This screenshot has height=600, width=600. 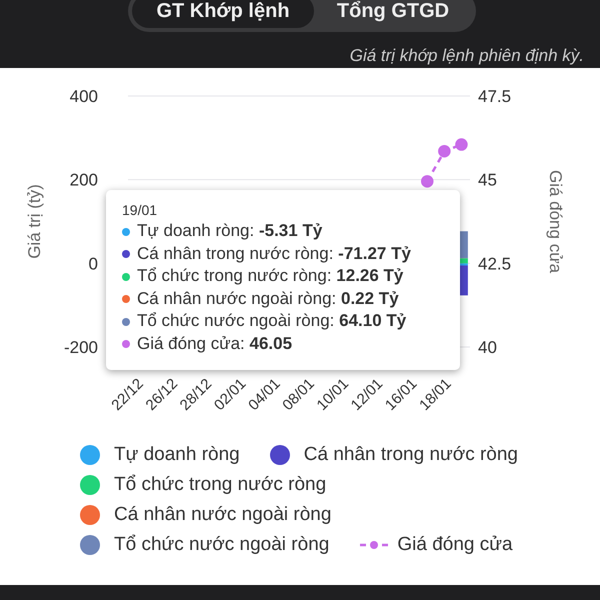 I want to click on y-tick-label: -200, so click(x=81, y=348).